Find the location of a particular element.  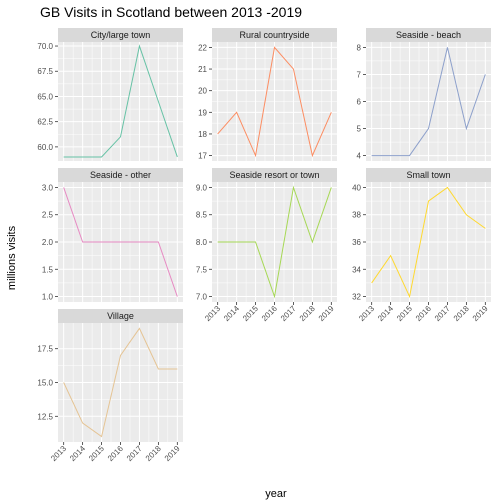

facet-strip-label: Rural countryside is located at coordinates (274, 35).